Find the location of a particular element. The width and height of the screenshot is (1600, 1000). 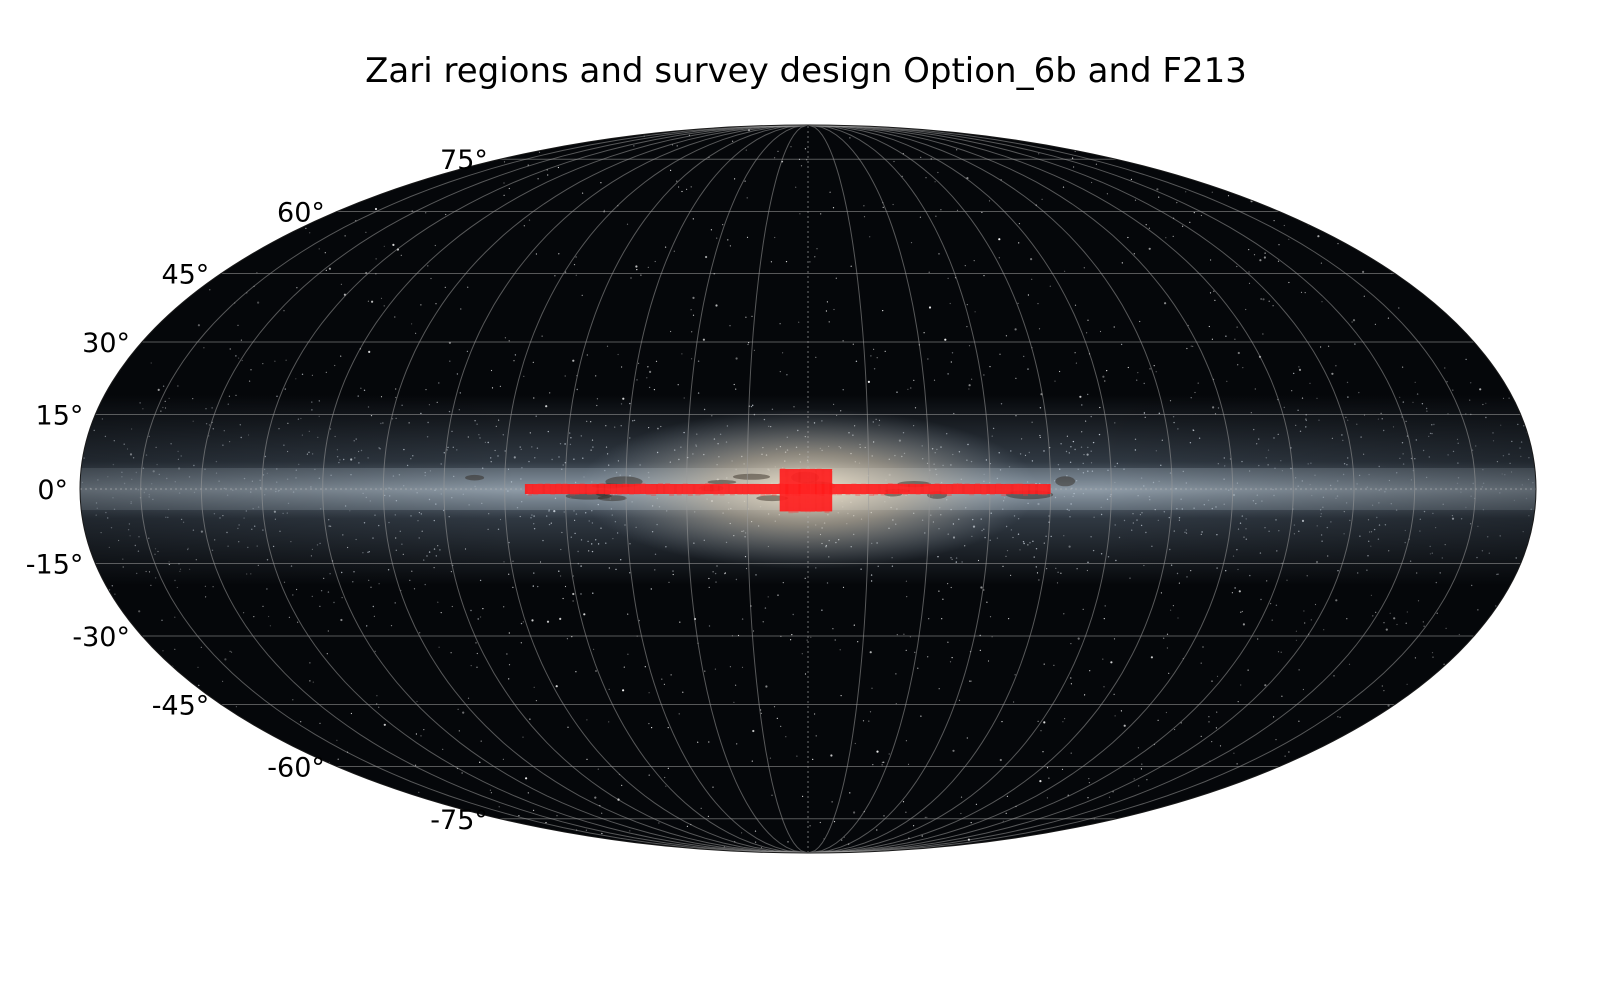

latitude-label: -45° is located at coordinates (181, 706).